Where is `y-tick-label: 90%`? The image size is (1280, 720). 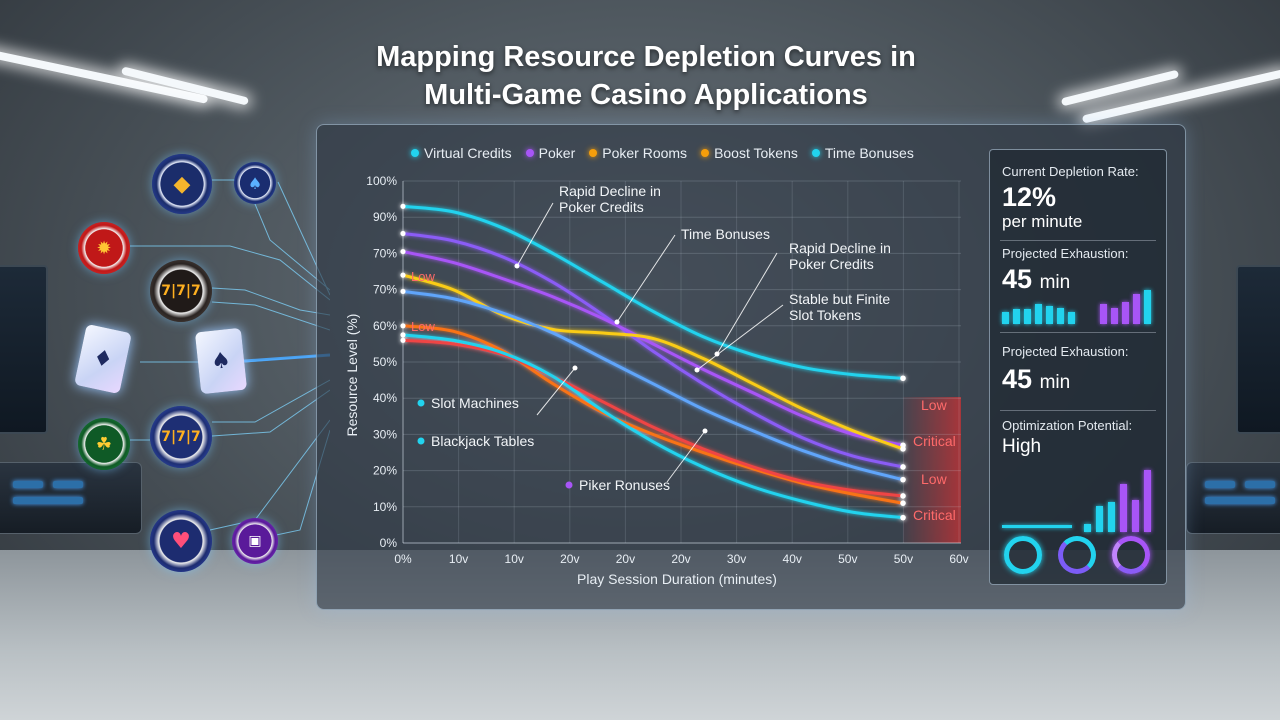
y-tick-label: 90% is located at coordinates (385, 217).